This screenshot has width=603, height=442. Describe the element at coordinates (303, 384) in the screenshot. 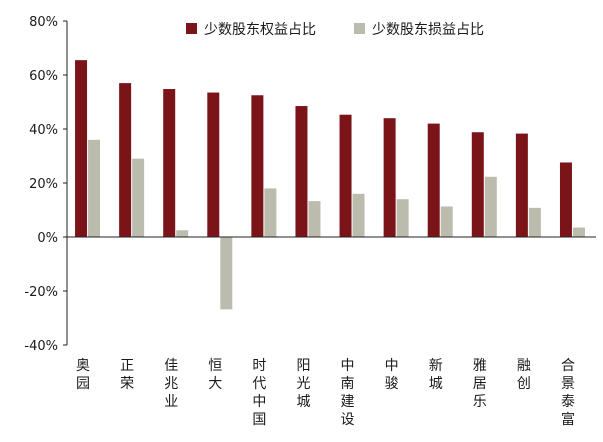

I see `x-tick-label: 阳光城` at that location.